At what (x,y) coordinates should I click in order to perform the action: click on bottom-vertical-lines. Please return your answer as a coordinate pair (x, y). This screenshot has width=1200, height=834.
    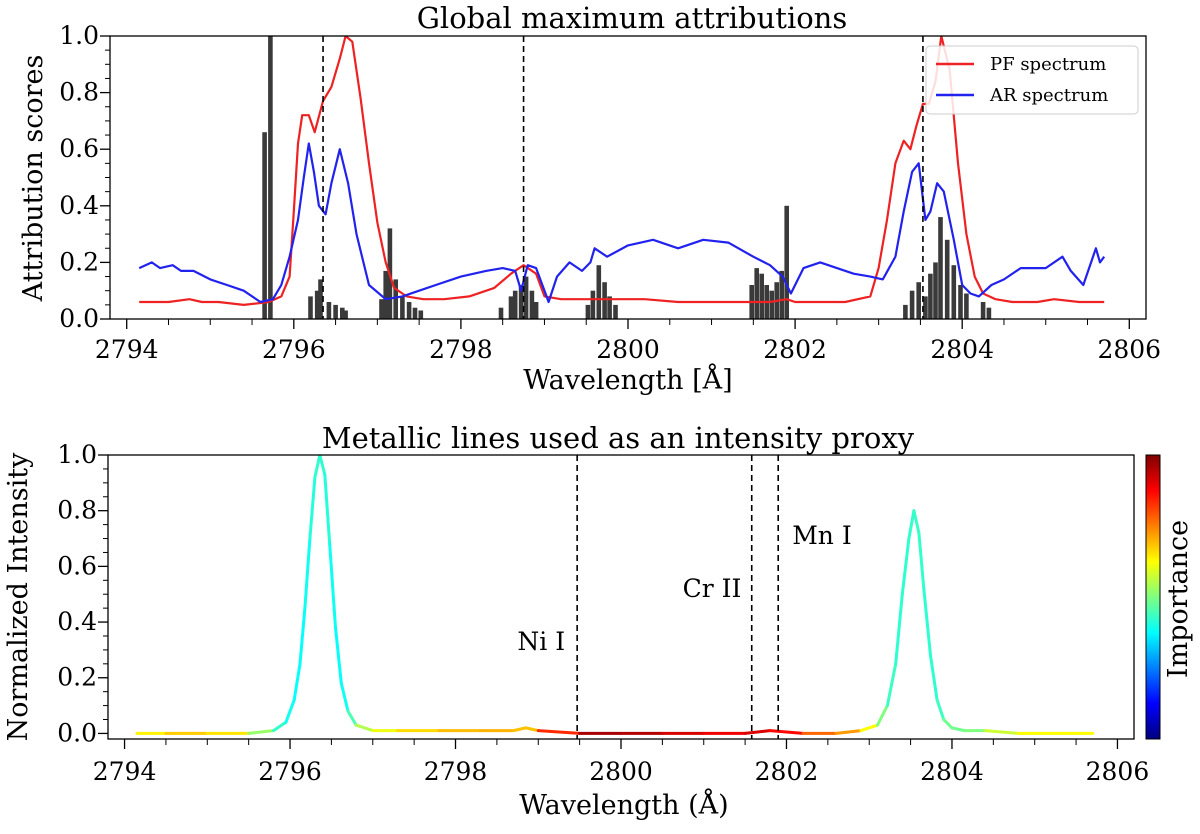
    Looking at the image, I should click on (678, 597).